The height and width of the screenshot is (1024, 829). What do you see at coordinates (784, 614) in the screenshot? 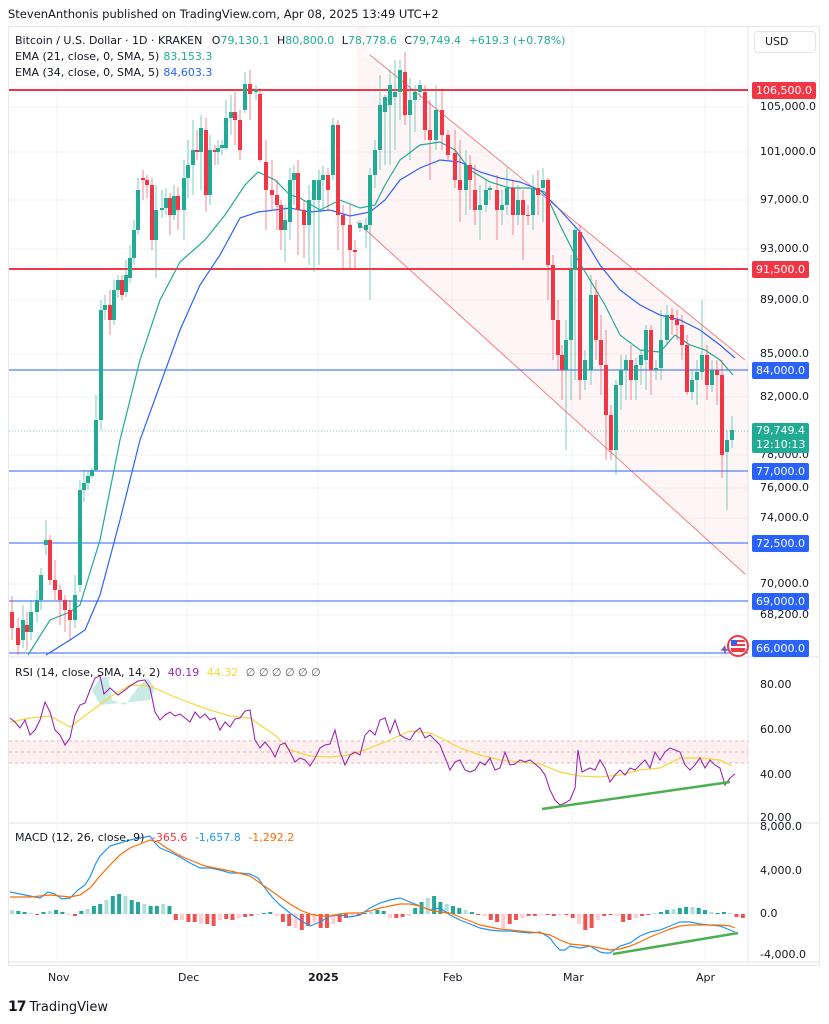
I see `price-axis-label: 68,200.0` at bounding box center [784, 614].